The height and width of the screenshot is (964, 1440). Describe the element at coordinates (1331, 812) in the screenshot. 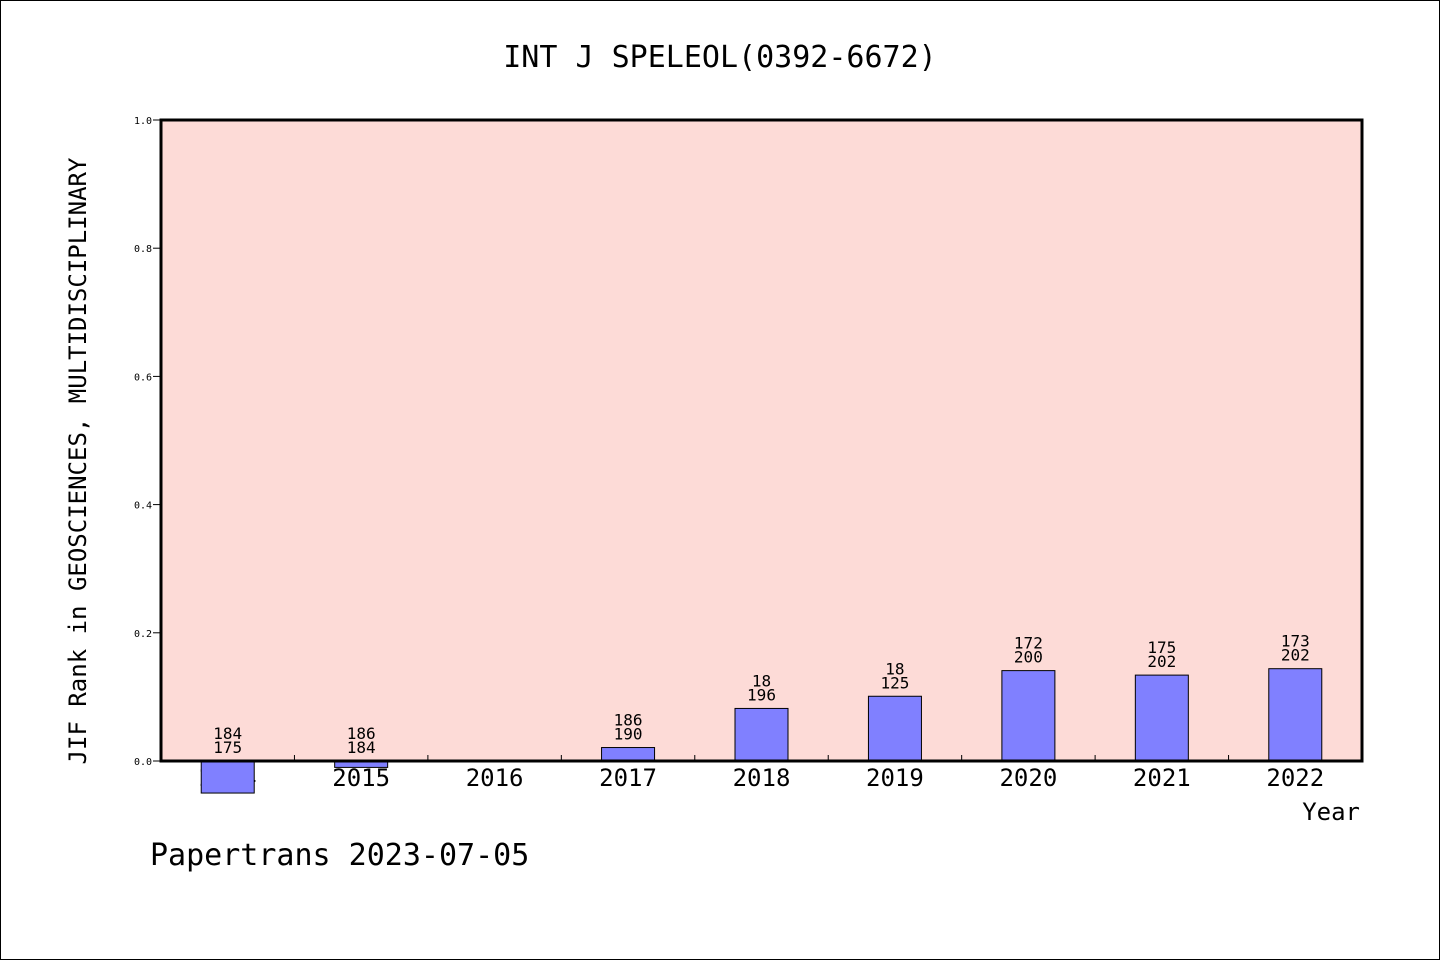

I see `x-axis-label: Year` at that location.